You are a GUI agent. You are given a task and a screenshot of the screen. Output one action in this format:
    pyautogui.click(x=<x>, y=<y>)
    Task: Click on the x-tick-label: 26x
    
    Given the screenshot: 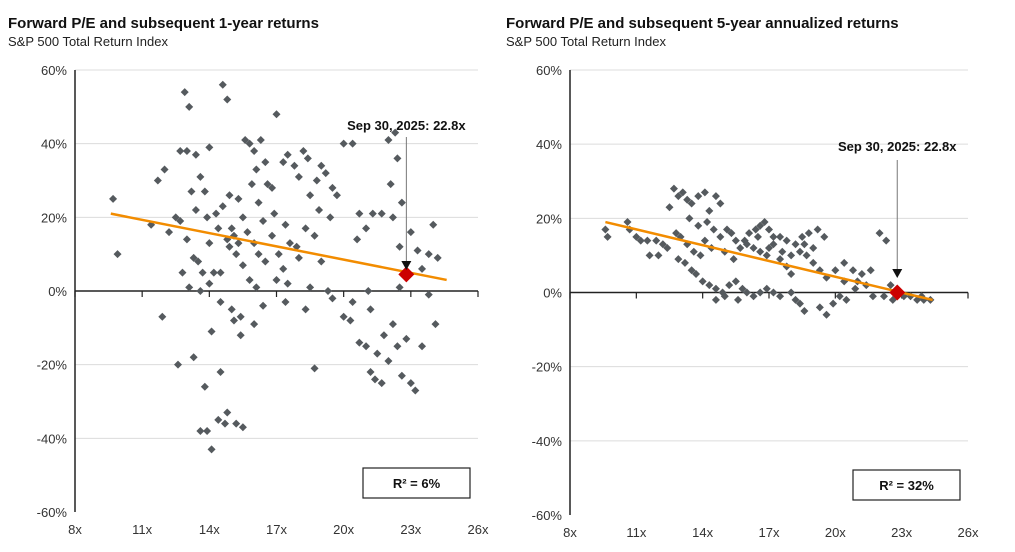 What is the action you would take?
    pyautogui.click(x=968, y=532)
    